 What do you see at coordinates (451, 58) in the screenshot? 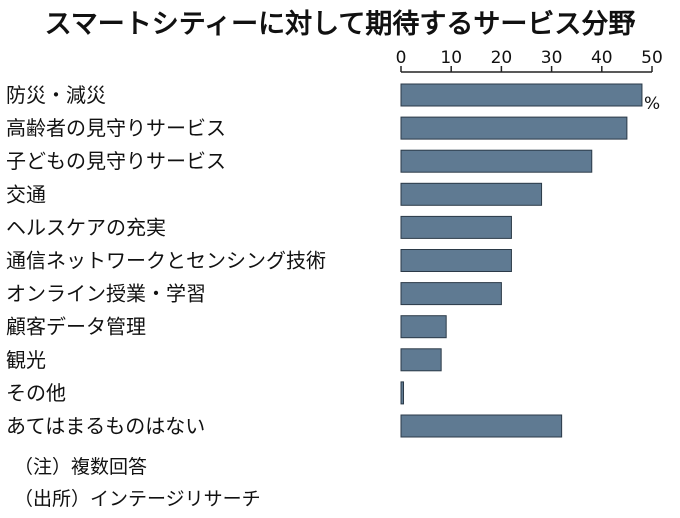
I see `x-tick-label: 10` at bounding box center [451, 58].